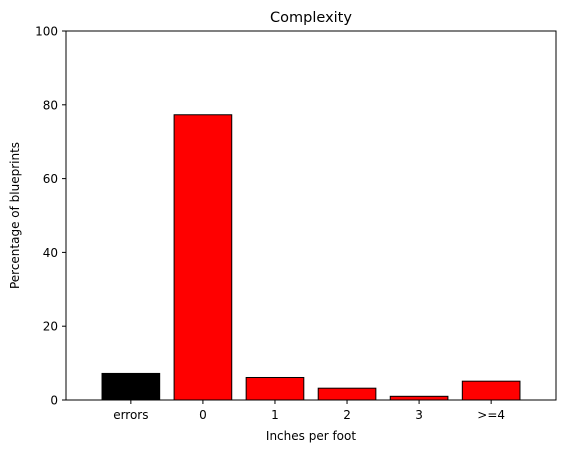 The image size is (571, 457). What do you see at coordinates (131, 386) in the screenshot?
I see `bar-errors` at bounding box center [131, 386].